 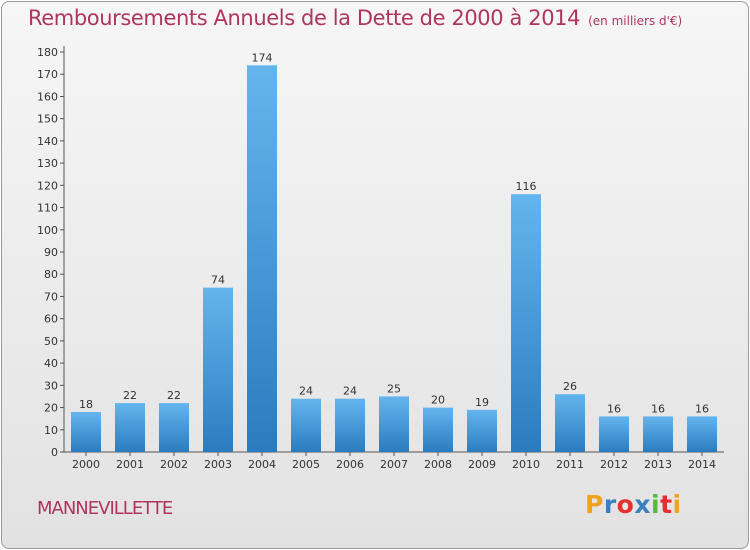 What do you see at coordinates (526, 464) in the screenshot?
I see `x-tick-label: 2010` at bounding box center [526, 464].